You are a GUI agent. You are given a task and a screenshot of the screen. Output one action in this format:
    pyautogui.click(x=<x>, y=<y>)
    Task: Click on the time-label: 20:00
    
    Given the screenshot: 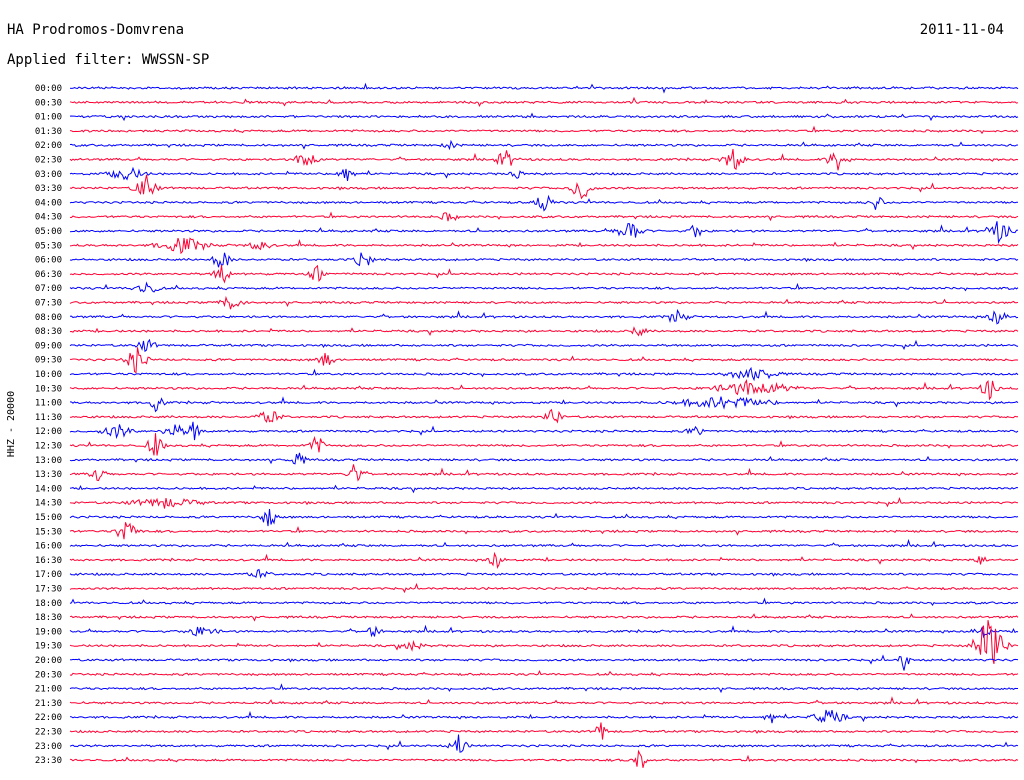 What is the action you would take?
    pyautogui.click(x=48, y=661)
    